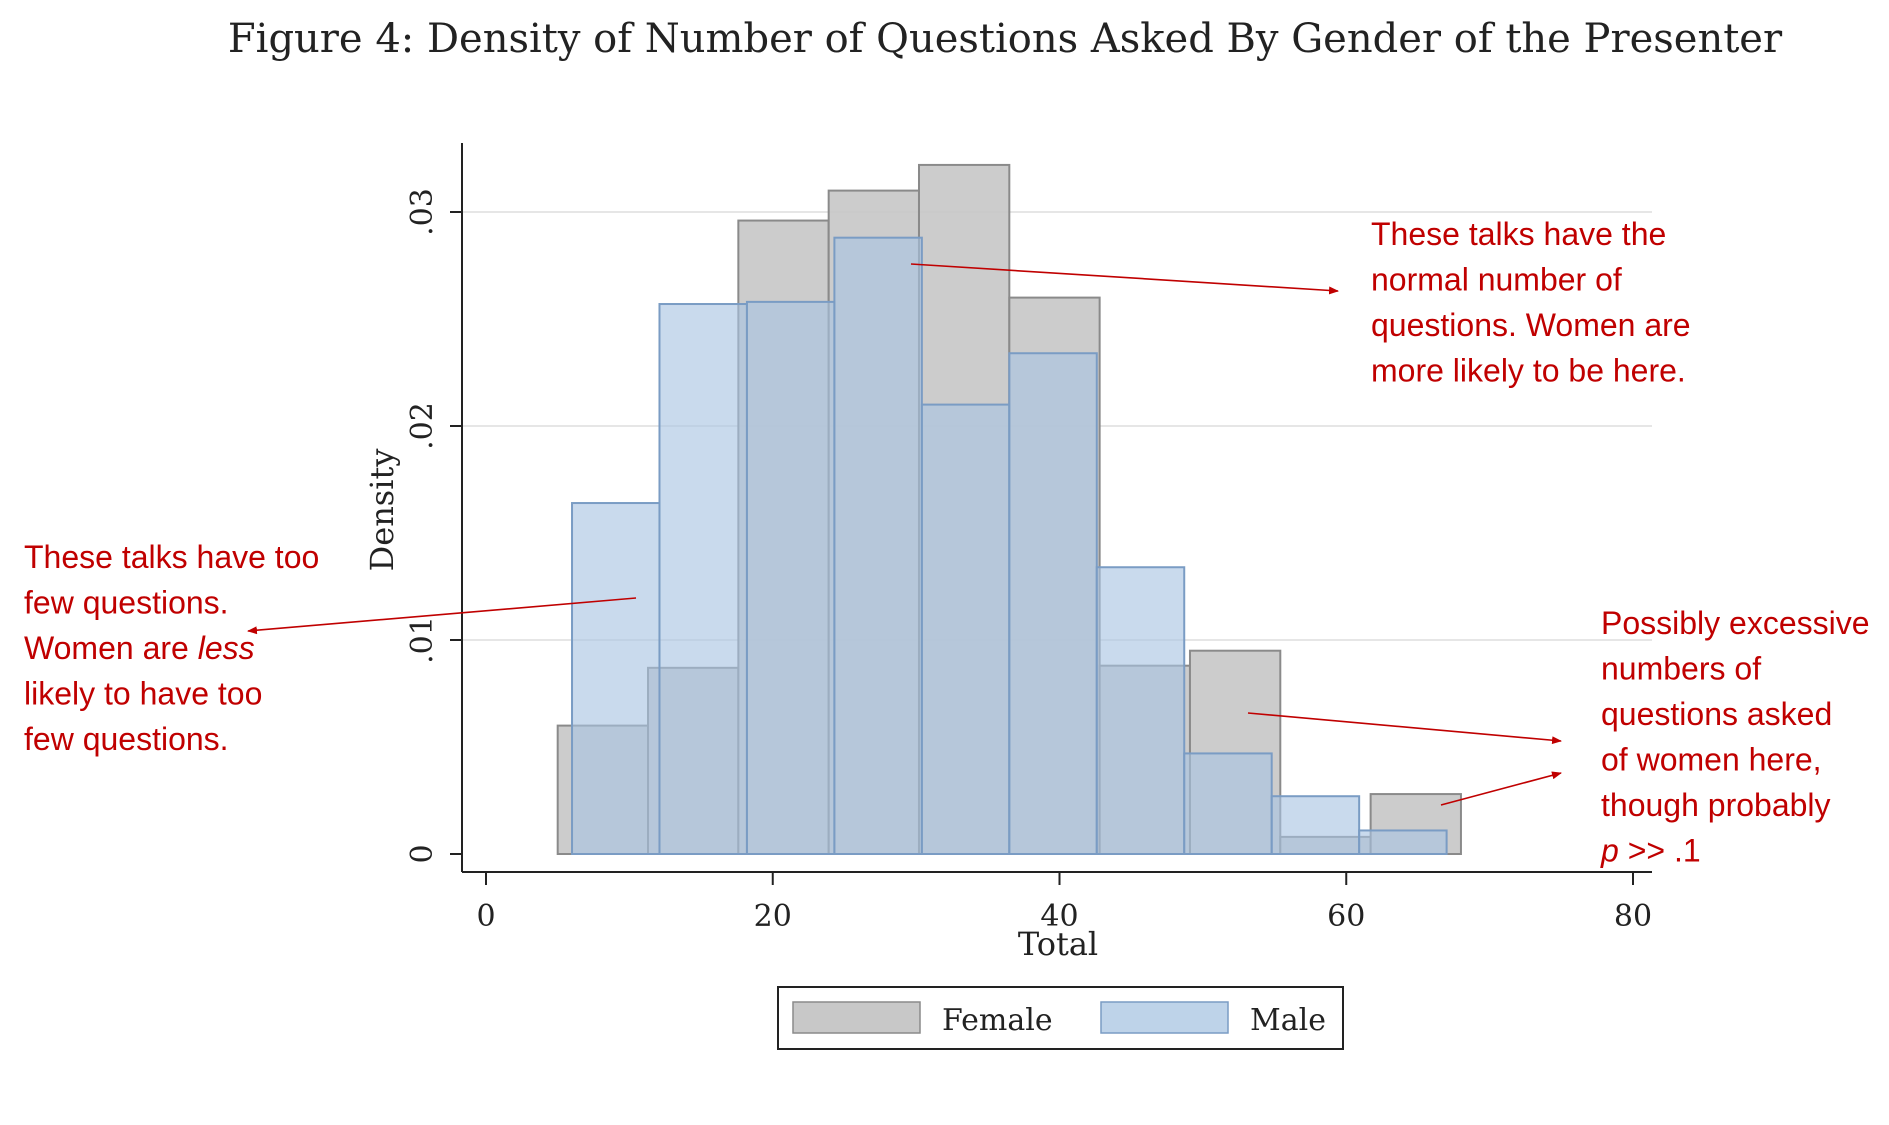  I want to click on annotation-2-line-2: questions asked, so click(1716, 714).